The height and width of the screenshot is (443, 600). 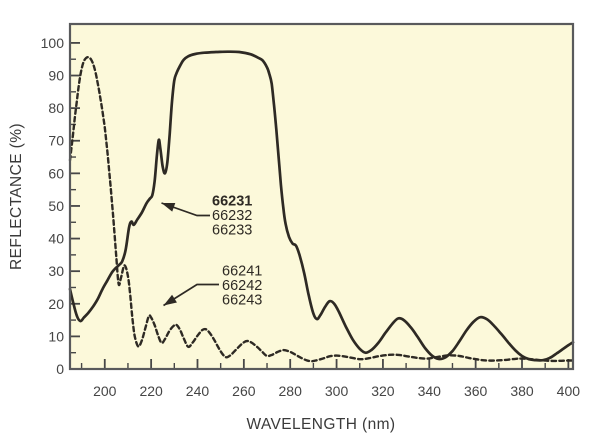 What do you see at coordinates (291, 391) in the screenshot?
I see `x-tick-label: 280` at bounding box center [291, 391].